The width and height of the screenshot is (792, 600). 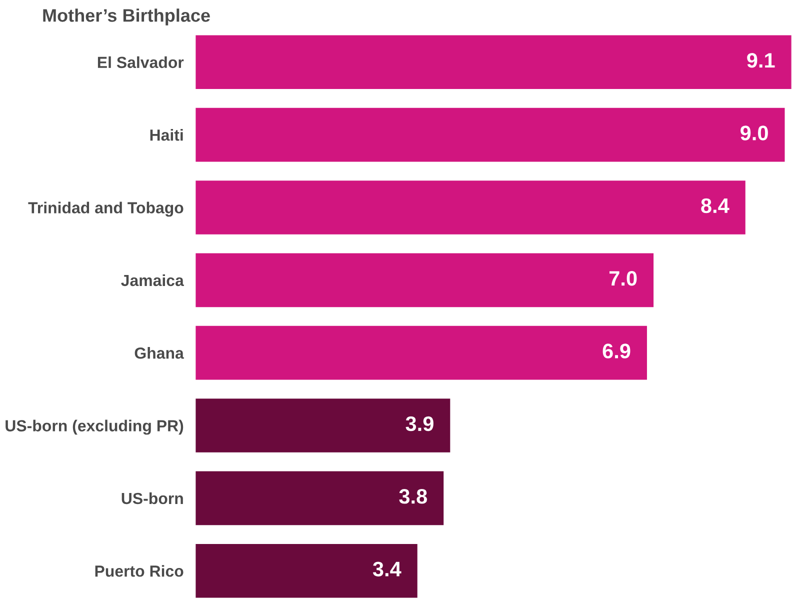 What do you see at coordinates (623, 278) in the screenshot?
I see `data-label: 7.0` at bounding box center [623, 278].